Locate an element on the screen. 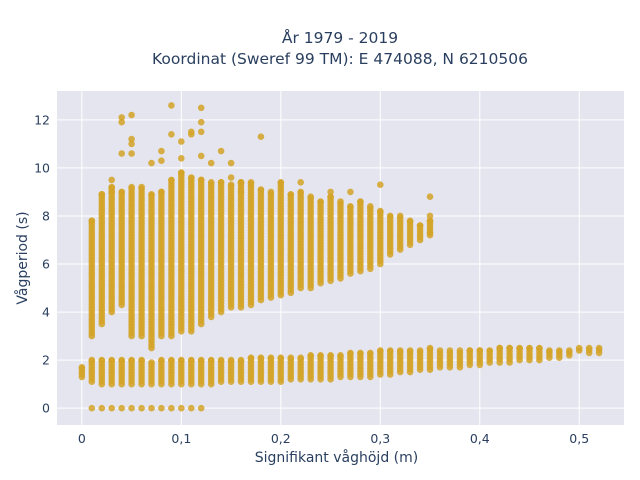 The height and width of the screenshot is (480, 640). x-axis-label: Signifikant våghöjd (m) is located at coordinates (336, 457).